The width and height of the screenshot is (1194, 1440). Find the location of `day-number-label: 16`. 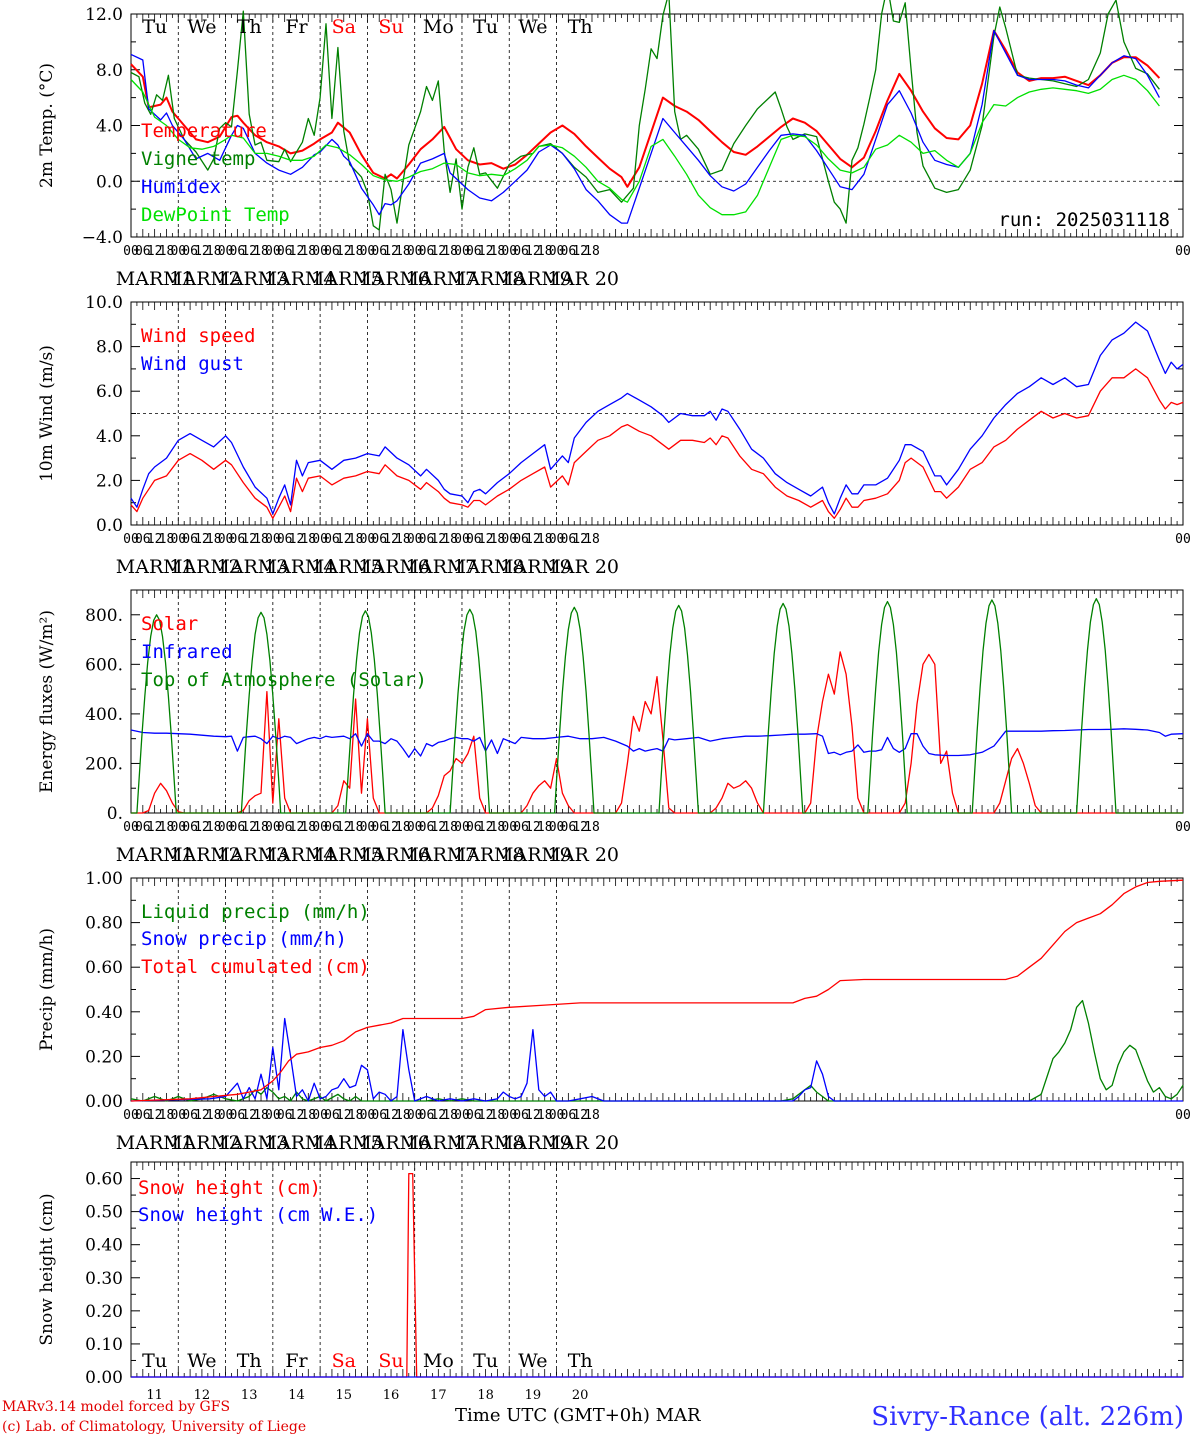

day-number-label: 16 is located at coordinates (391, 1395).